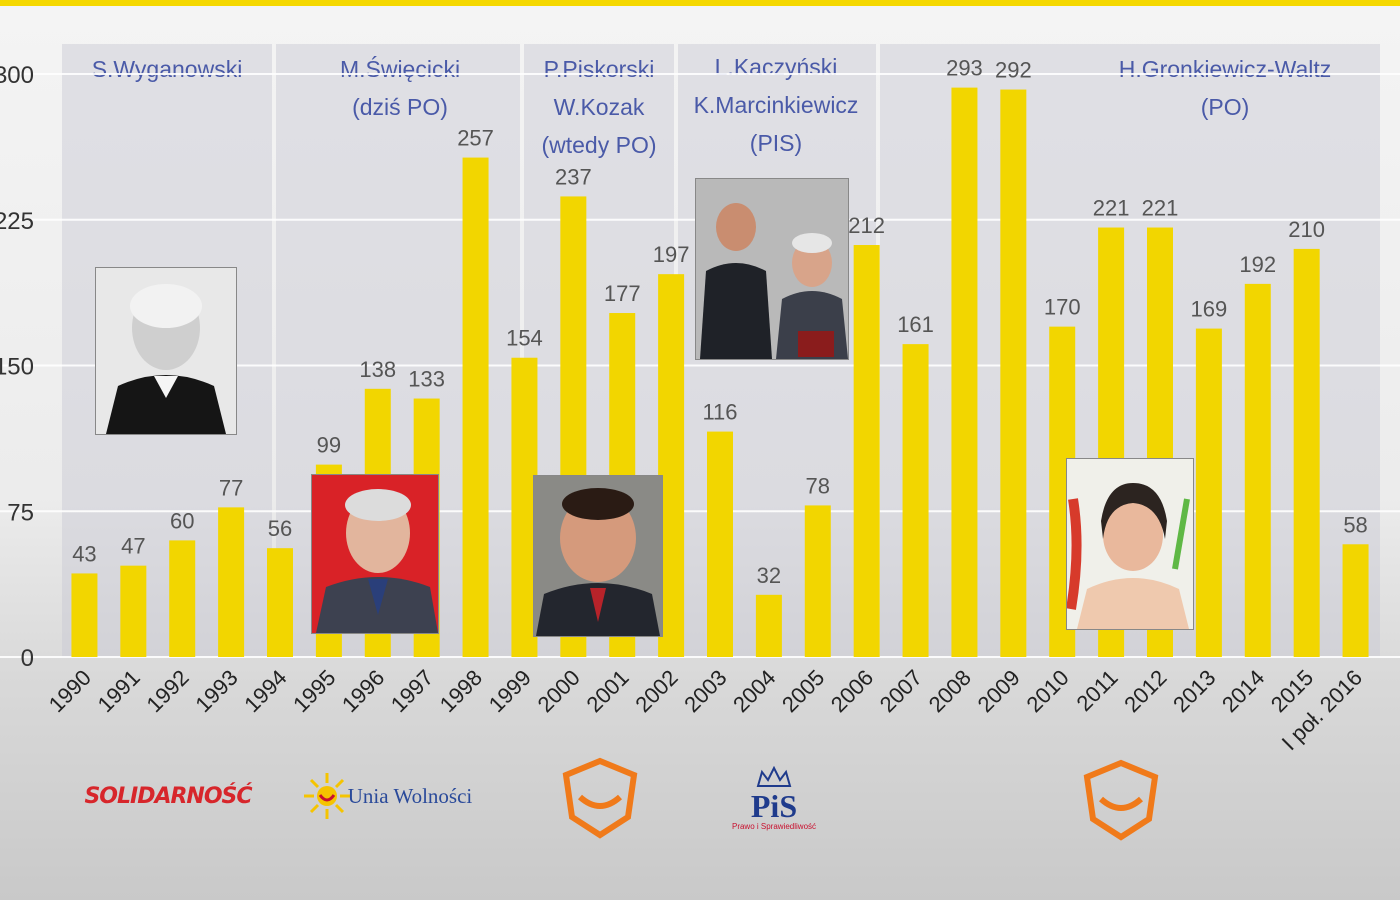 The width and height of the screenshot is (1400, 900). What do you see at coordinates (1355, 524) in the screenshot?
I see `data-label: 58` at bounding box center [1355, 524].